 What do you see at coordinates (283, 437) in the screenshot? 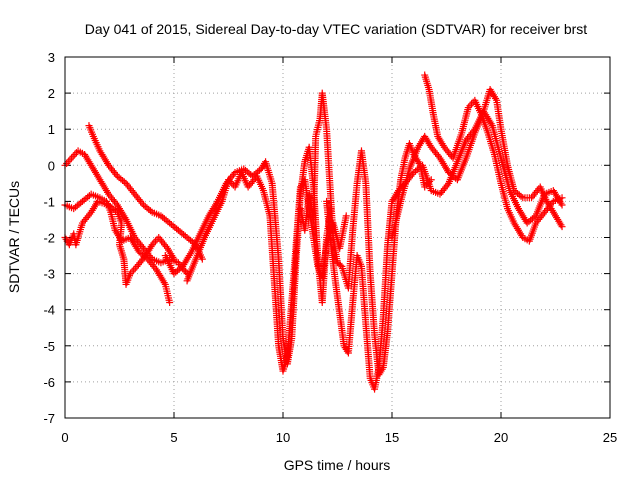
I see `x-tick-label: 10` at bounding box center [283, 437].